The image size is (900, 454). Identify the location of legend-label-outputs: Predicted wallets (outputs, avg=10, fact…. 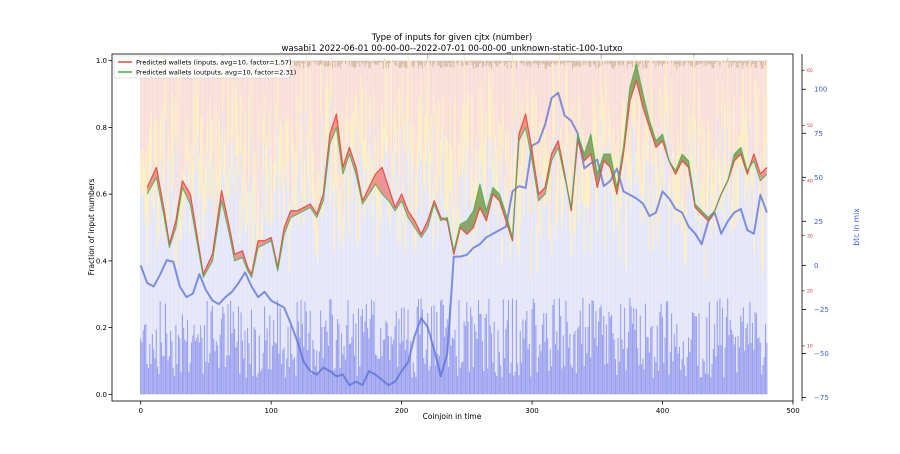
(216, 73).